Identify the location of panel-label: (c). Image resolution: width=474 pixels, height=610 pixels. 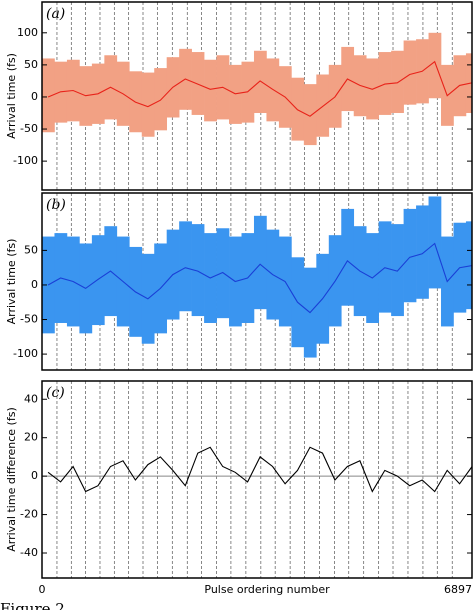
(55, 393).